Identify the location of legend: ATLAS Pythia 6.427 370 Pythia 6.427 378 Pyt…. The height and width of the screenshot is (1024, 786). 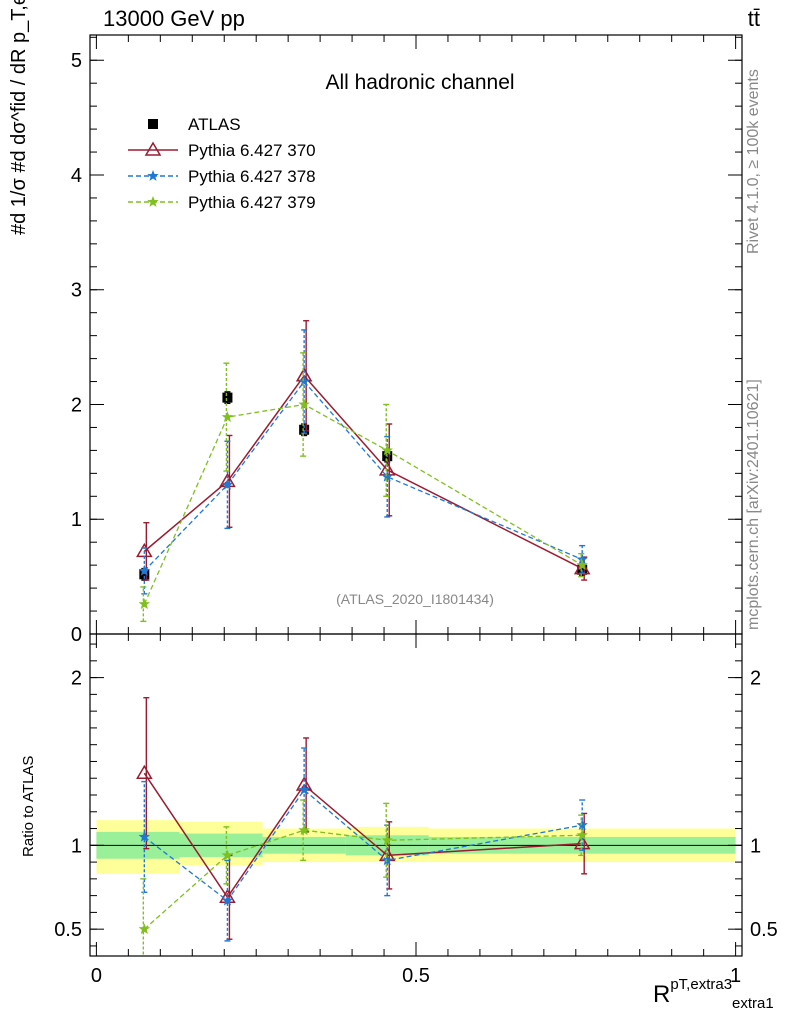
(222, 163).